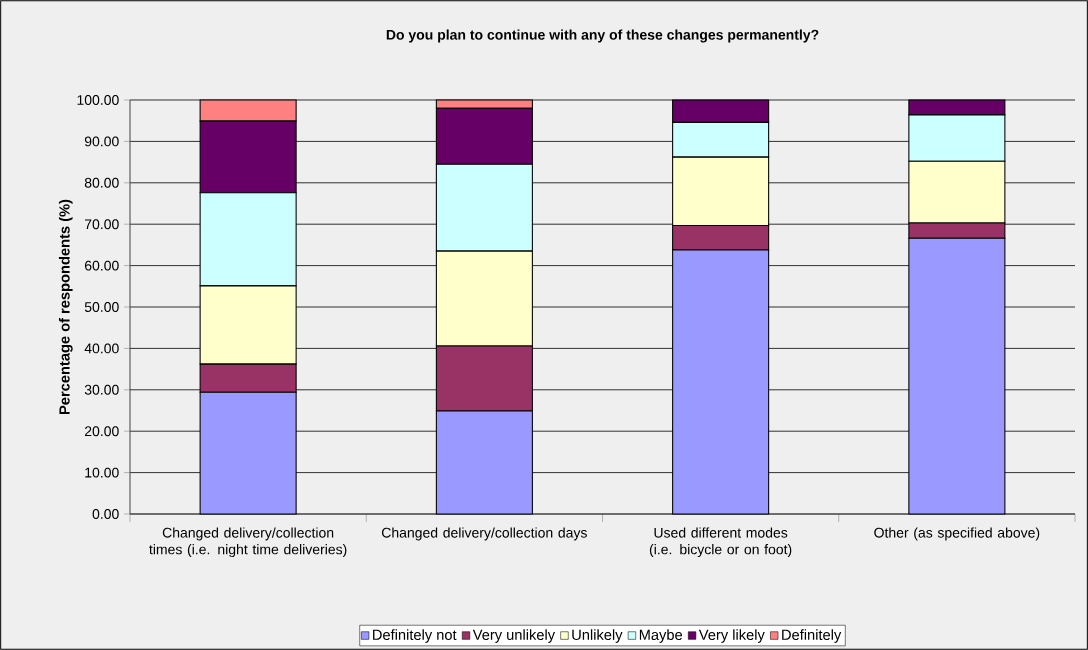 Image resolution: width=1088 pixels, height=650 pixels. Describe the element at coordinates (101, 431) in the screenshot. I see `y-tick-label: 20.00` at that location.